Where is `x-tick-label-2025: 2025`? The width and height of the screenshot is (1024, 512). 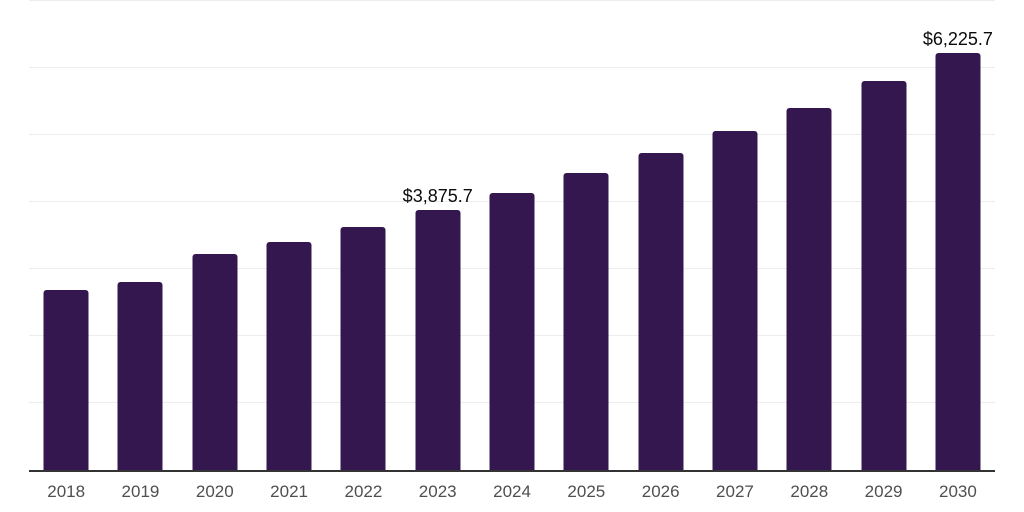
x-tick-label-2025: 2025 is located at coordinates (586, 491).